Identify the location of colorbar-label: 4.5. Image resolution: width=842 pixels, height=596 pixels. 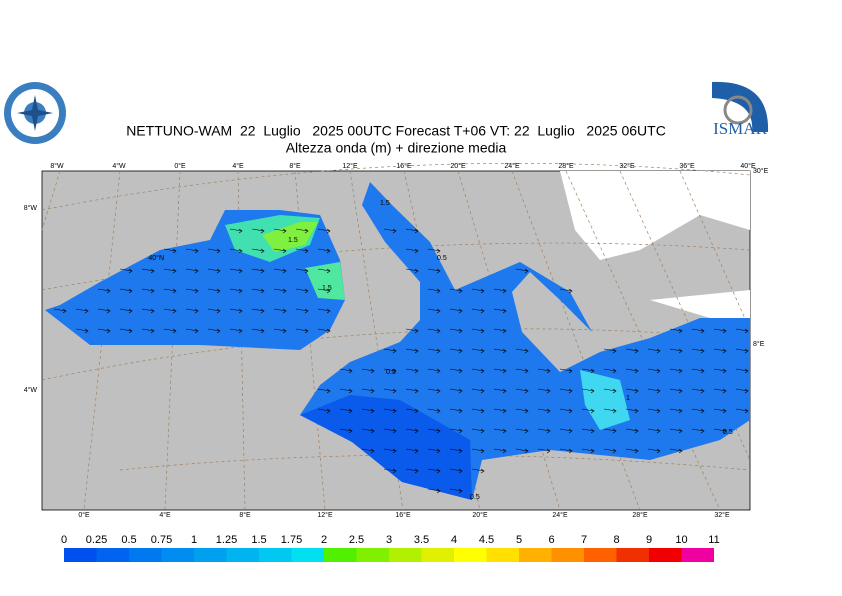
(486, 540).